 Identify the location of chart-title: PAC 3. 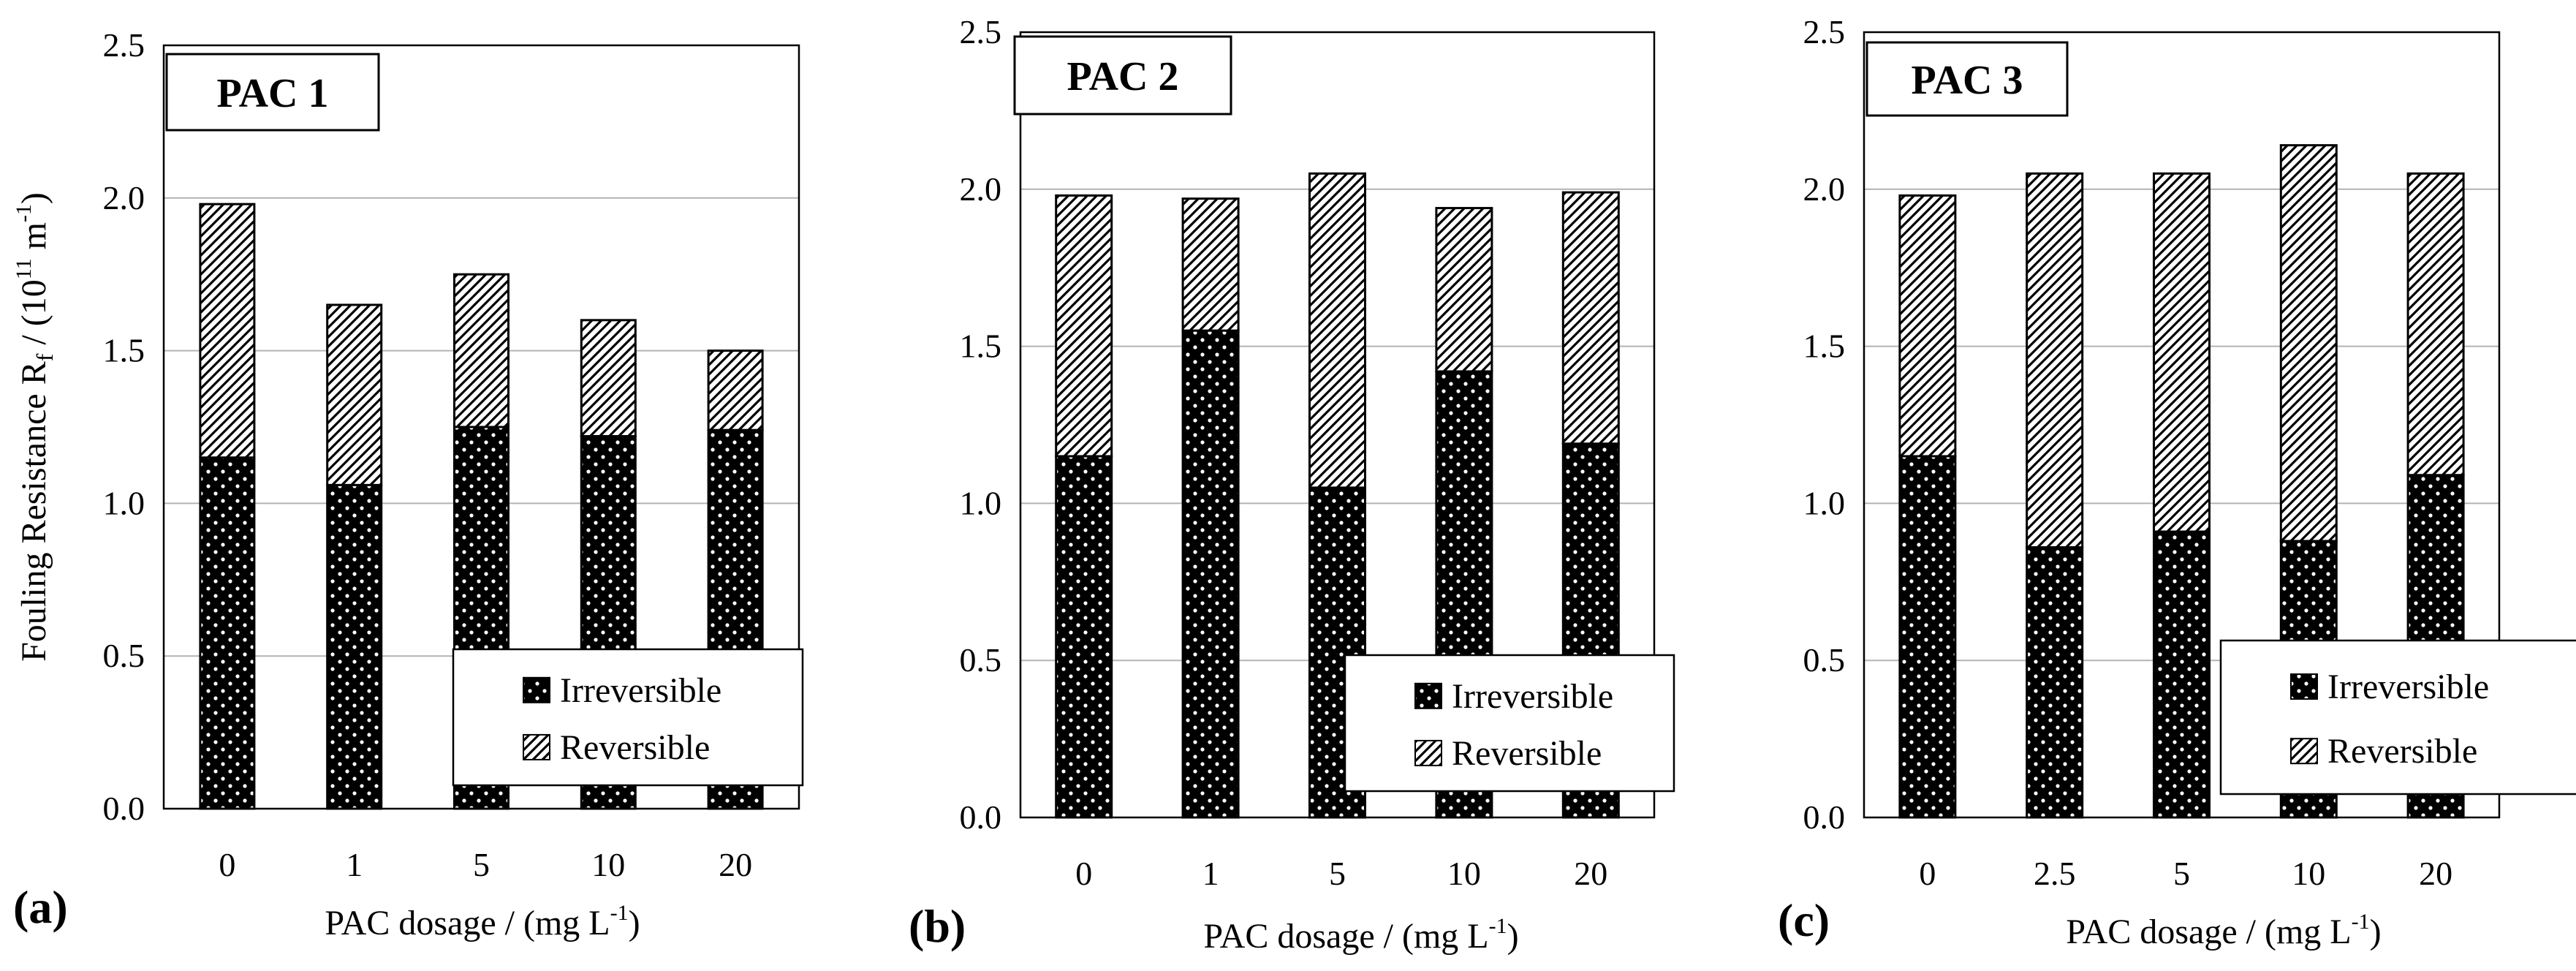
(1967, 80).